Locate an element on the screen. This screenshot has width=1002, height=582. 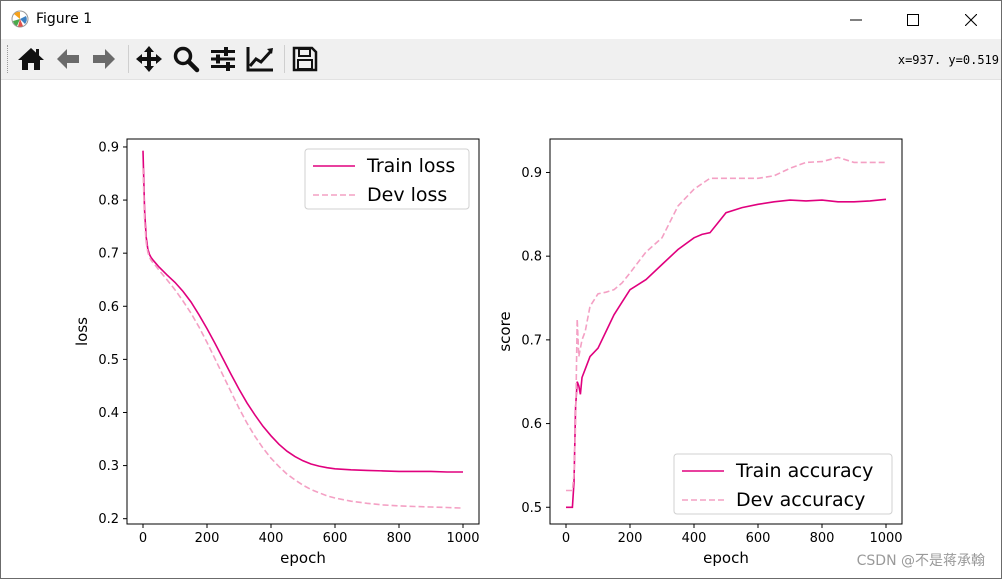
title-bar: Figure 1 is located at coordinates (501, 20).